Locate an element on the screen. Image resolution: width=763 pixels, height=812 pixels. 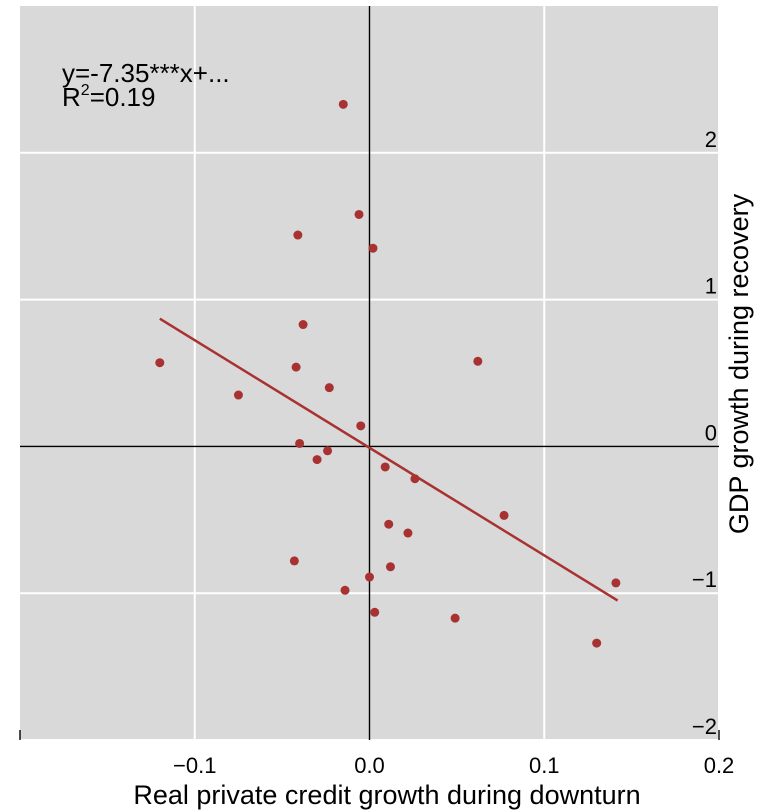
axis-frame is located at coordinates (369, 735).